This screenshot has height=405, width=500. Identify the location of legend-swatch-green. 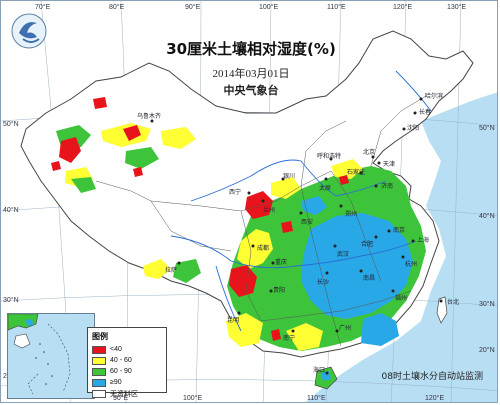
(99, 371).